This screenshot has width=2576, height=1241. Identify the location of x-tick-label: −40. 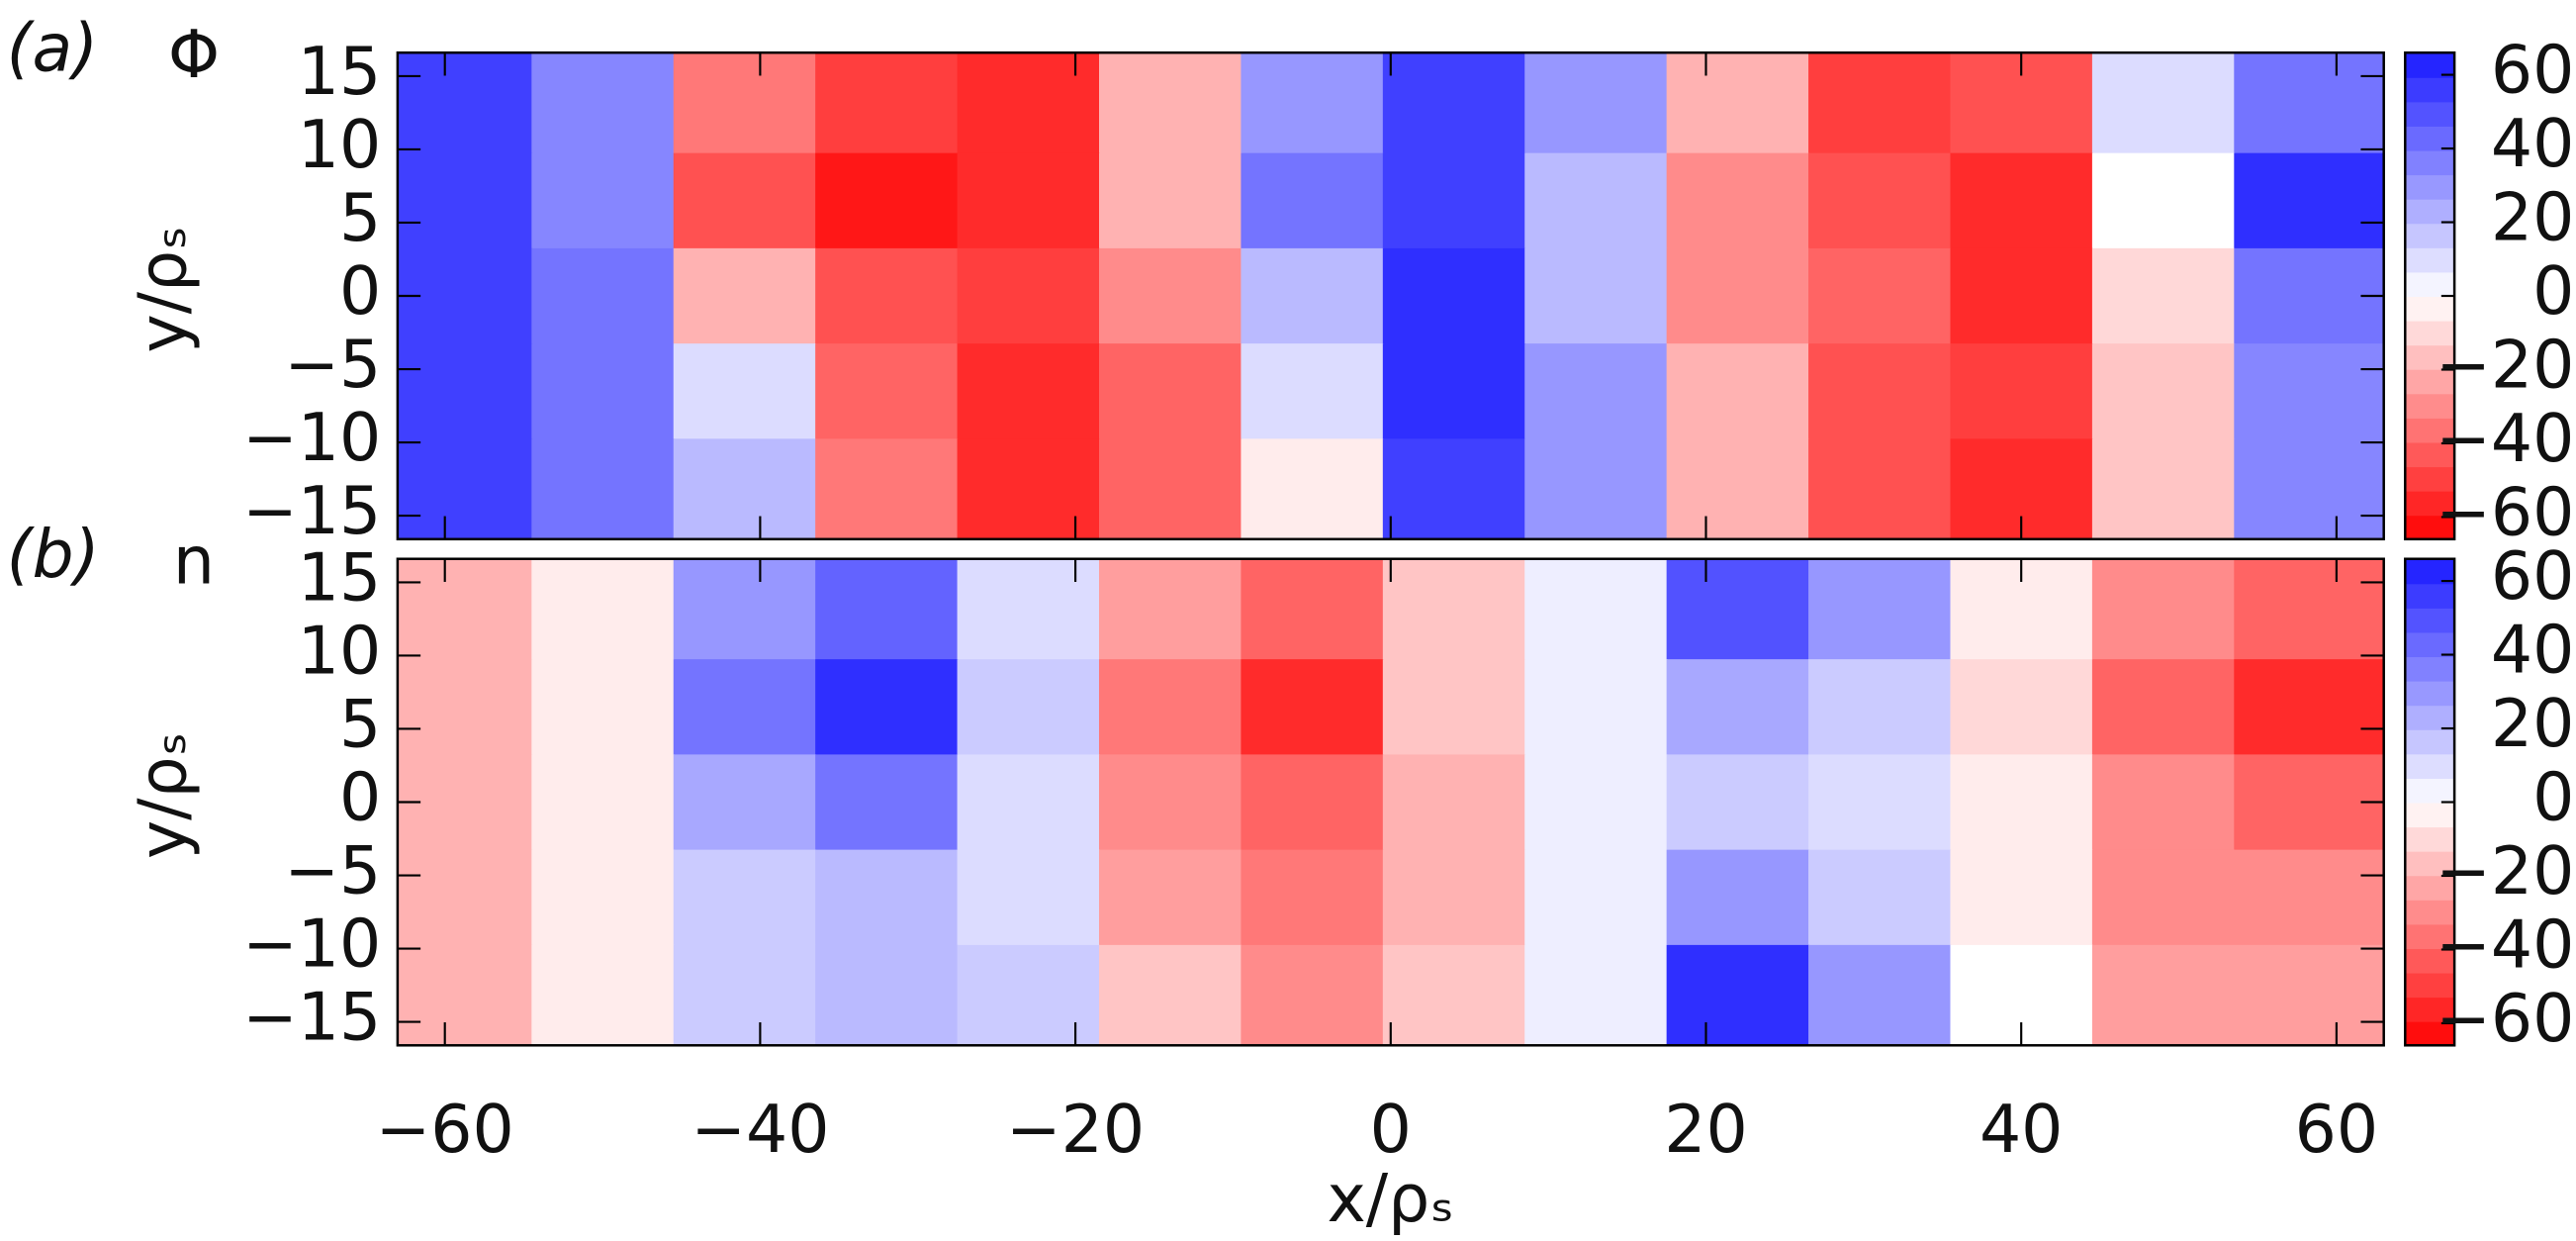
(759, 1130).